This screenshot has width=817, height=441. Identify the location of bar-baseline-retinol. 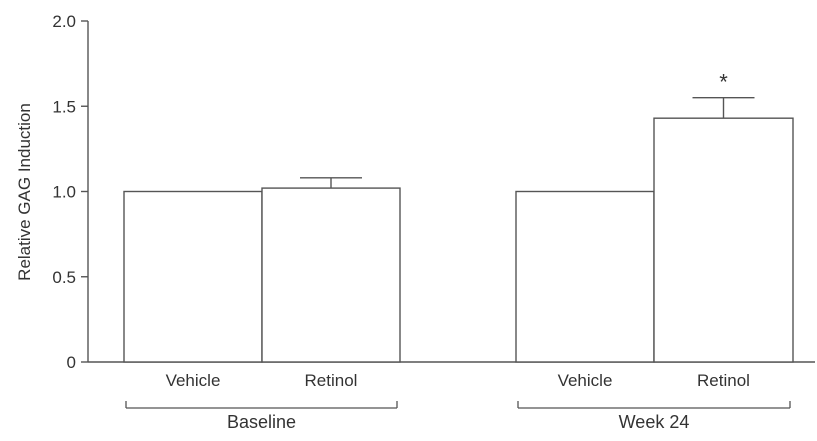
(331, 275).